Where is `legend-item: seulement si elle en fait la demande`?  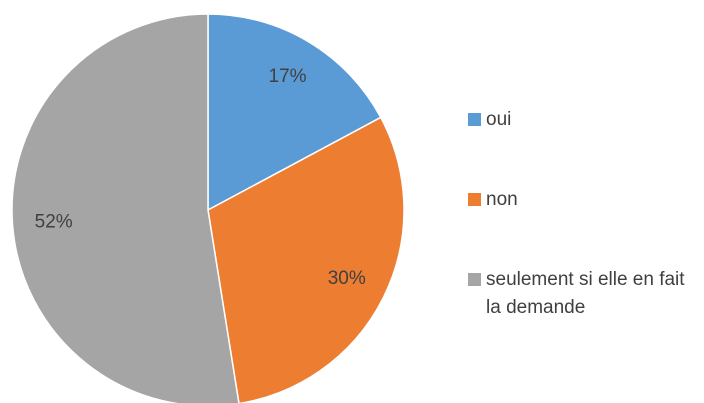
legend-item: seulement si elle en fait la demande is located at coordinates (583, 294).